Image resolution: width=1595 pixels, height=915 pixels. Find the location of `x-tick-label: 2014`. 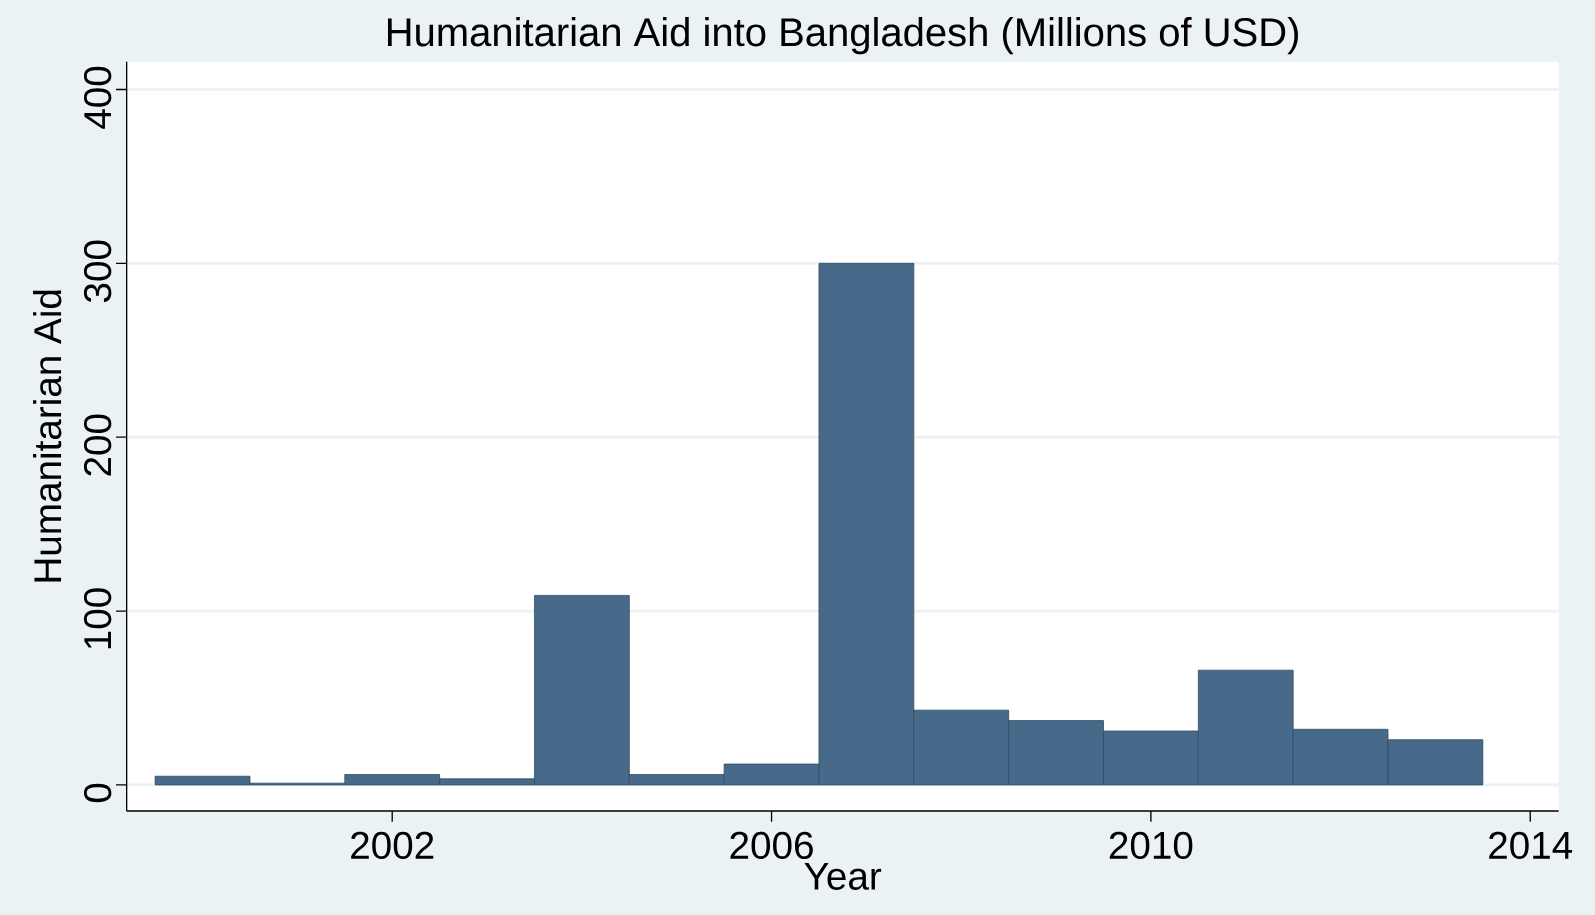

x-tick-label: 2014 is located at coordinates (1531, 845).